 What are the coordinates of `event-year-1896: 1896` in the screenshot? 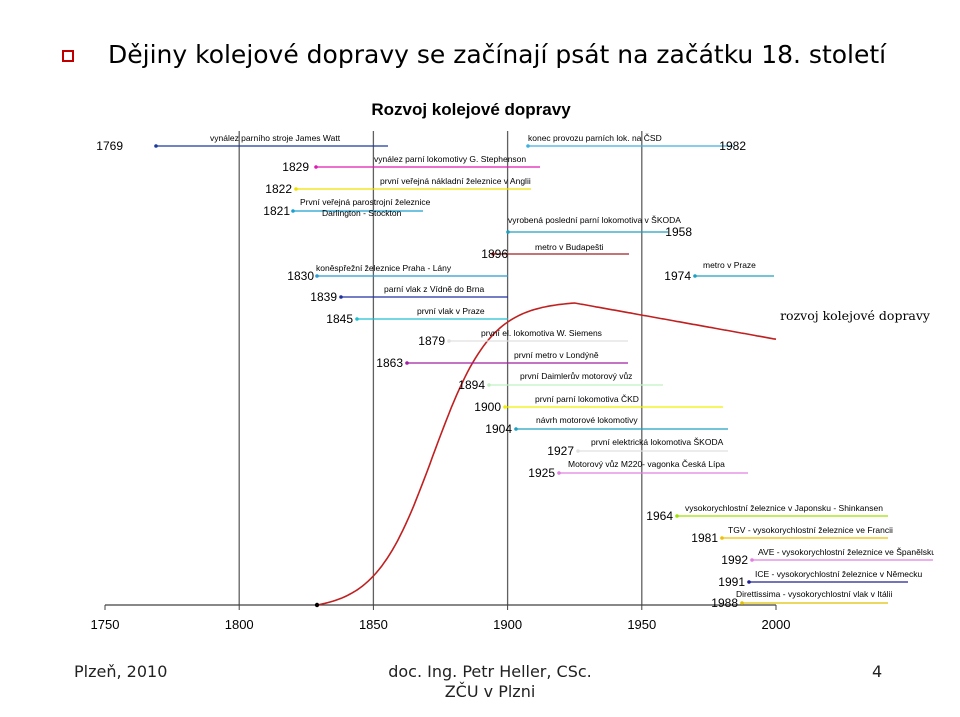 It's located at (494, 254).